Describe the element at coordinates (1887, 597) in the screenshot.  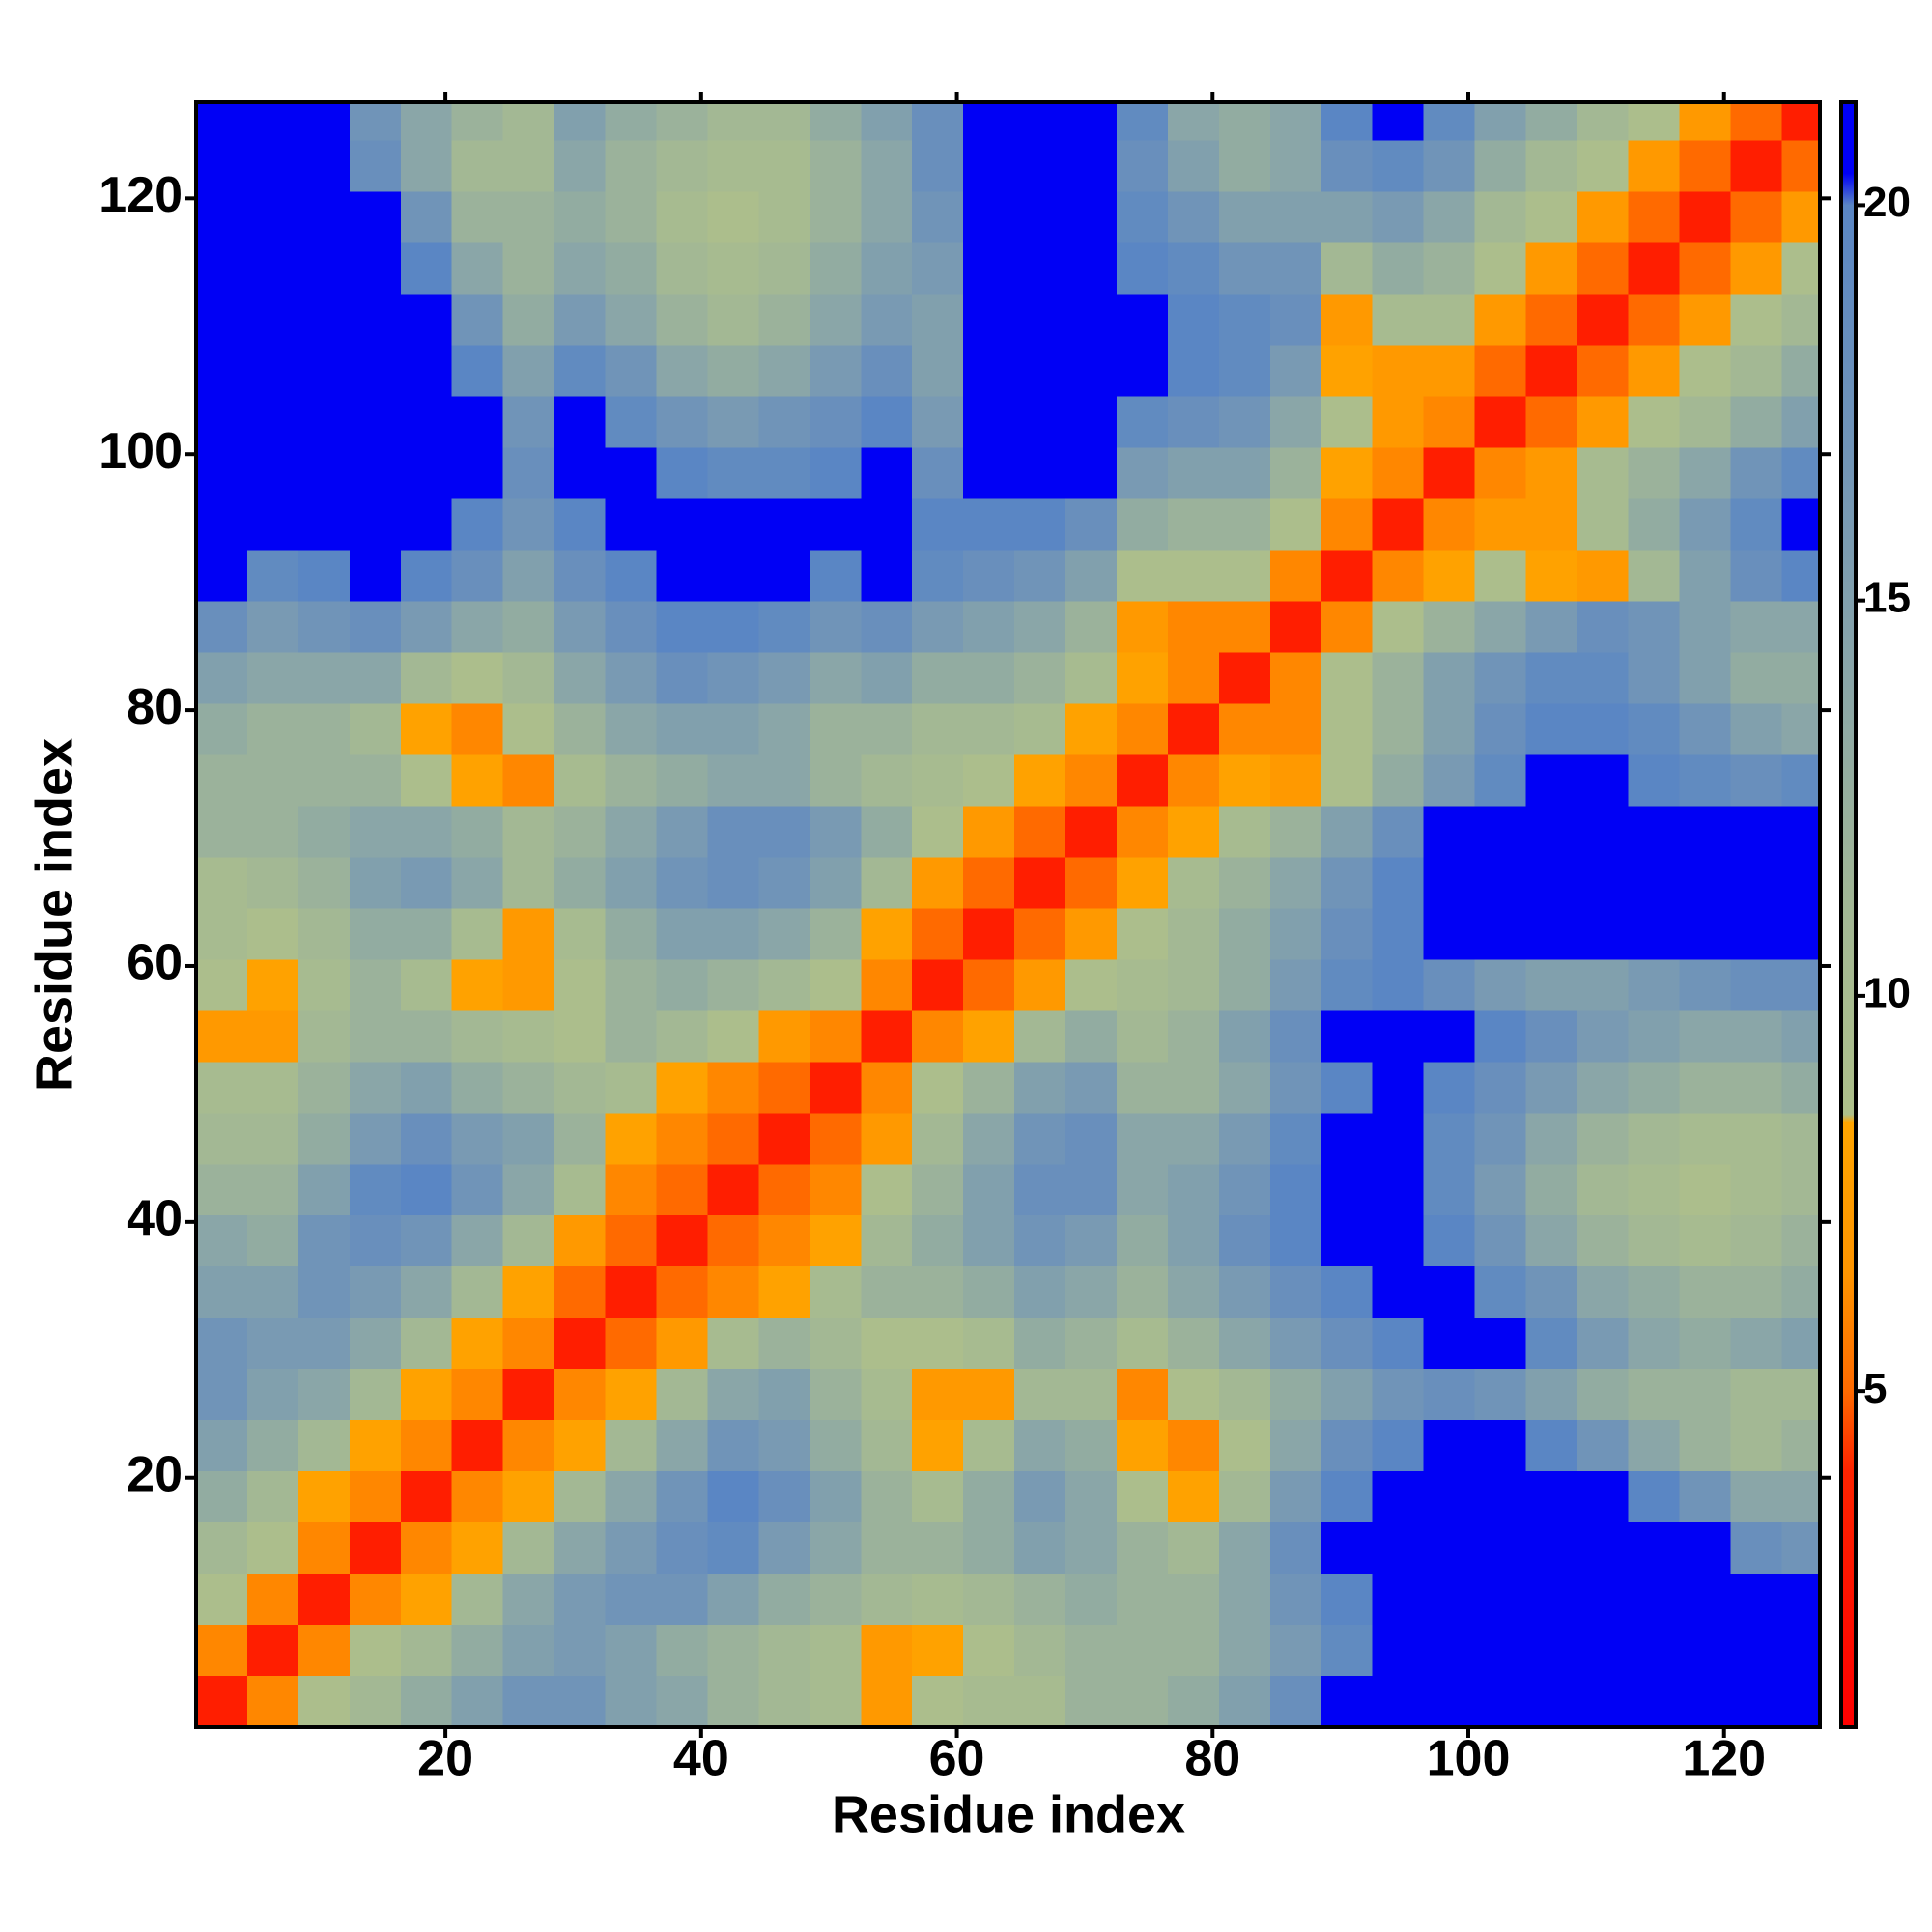
I see `colorbar-tick-label: 15` at that location.